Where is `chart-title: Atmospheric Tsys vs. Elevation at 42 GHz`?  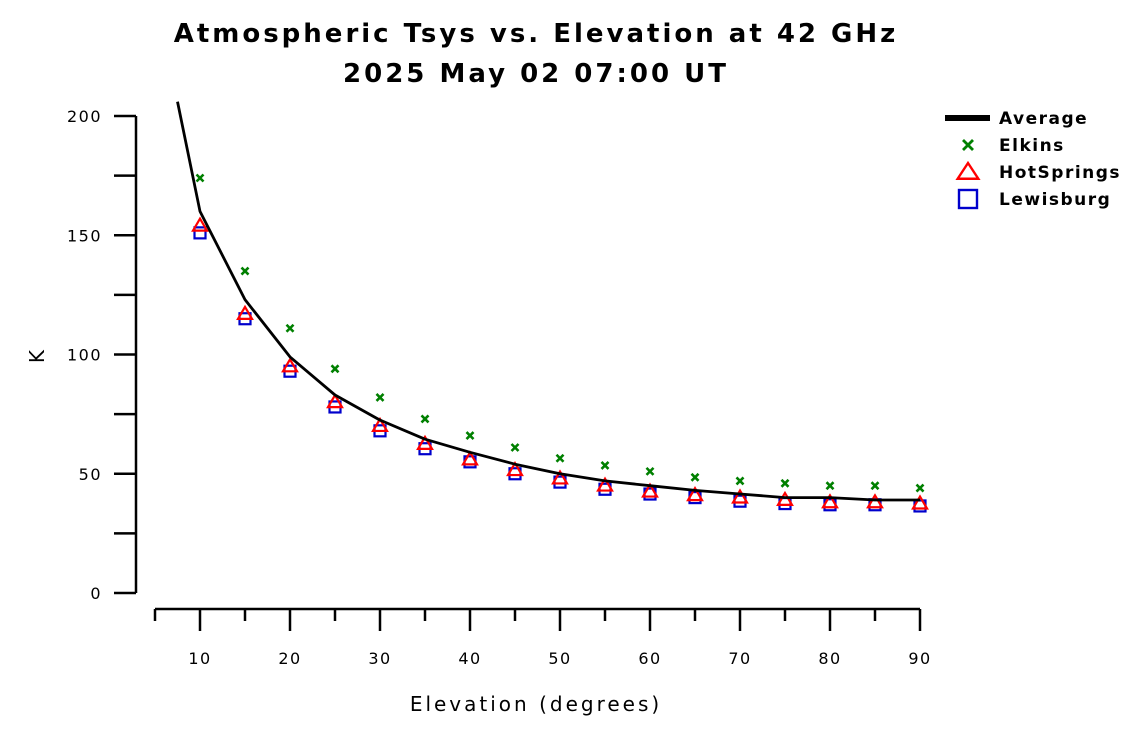 chart-title: Atmospheric Tsys vs. Elevation at 42 GHz is located at coordinates (536, 34).